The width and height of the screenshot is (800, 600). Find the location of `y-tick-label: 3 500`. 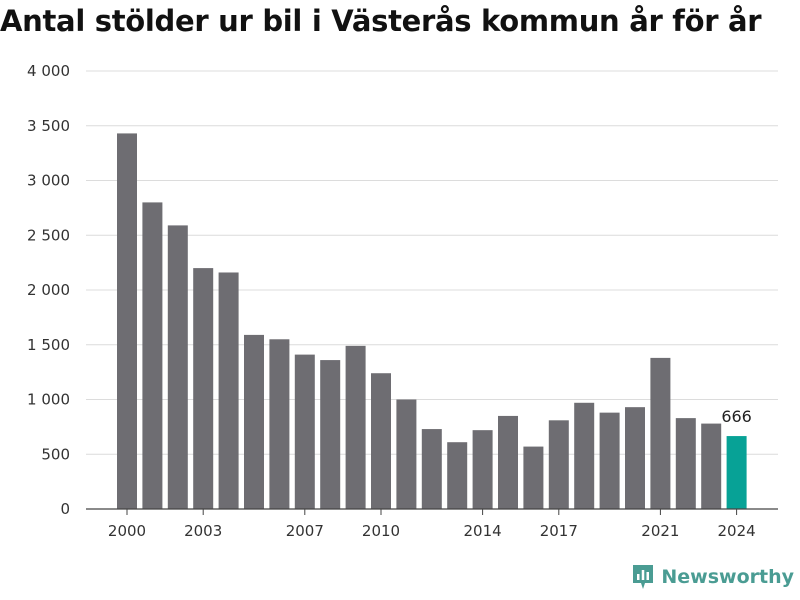

y-tick-label: 3 500 is located at coordinates (48, 126).